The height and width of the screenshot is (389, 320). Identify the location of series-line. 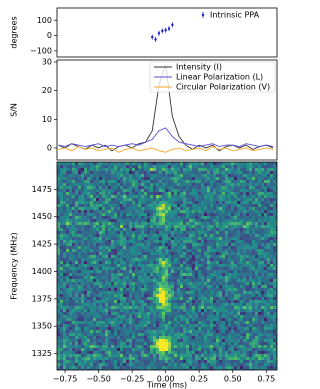
(165, 137).